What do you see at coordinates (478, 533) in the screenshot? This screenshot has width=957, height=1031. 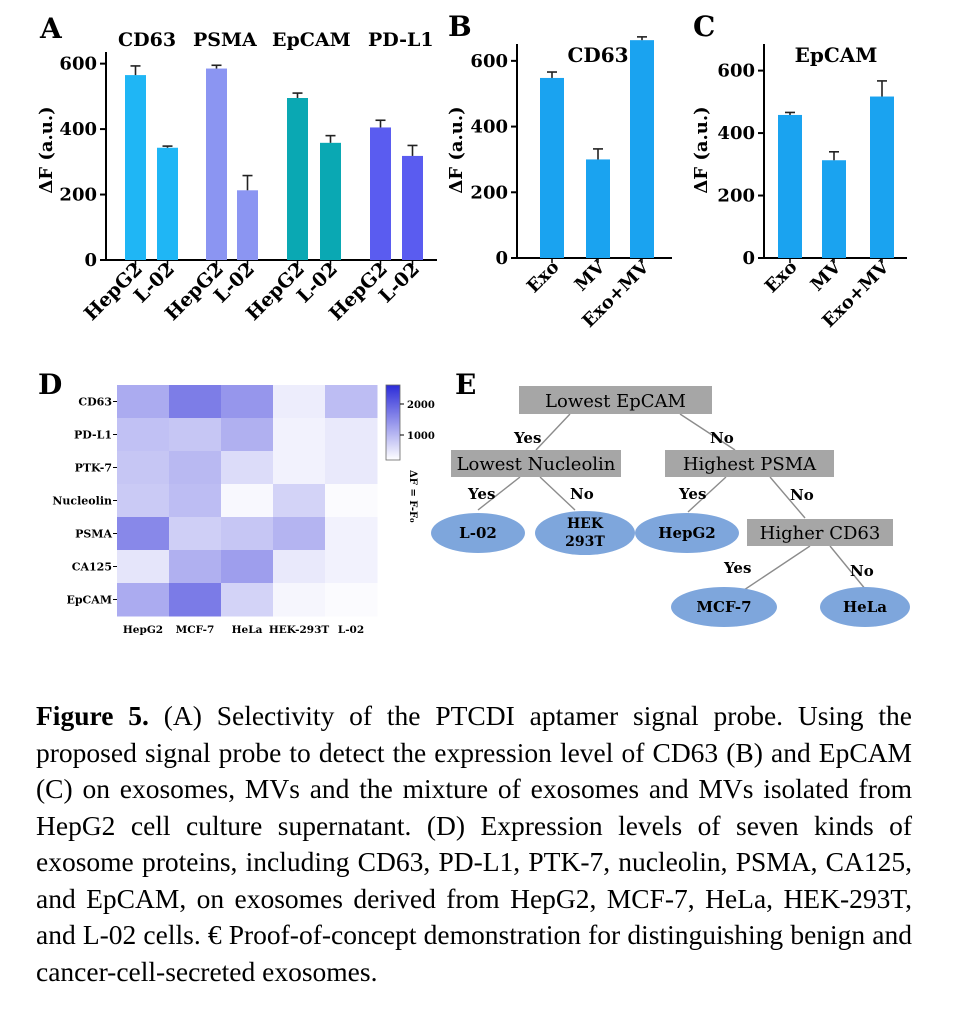 I see `leaf-l02` at bounding box center [478, 533].